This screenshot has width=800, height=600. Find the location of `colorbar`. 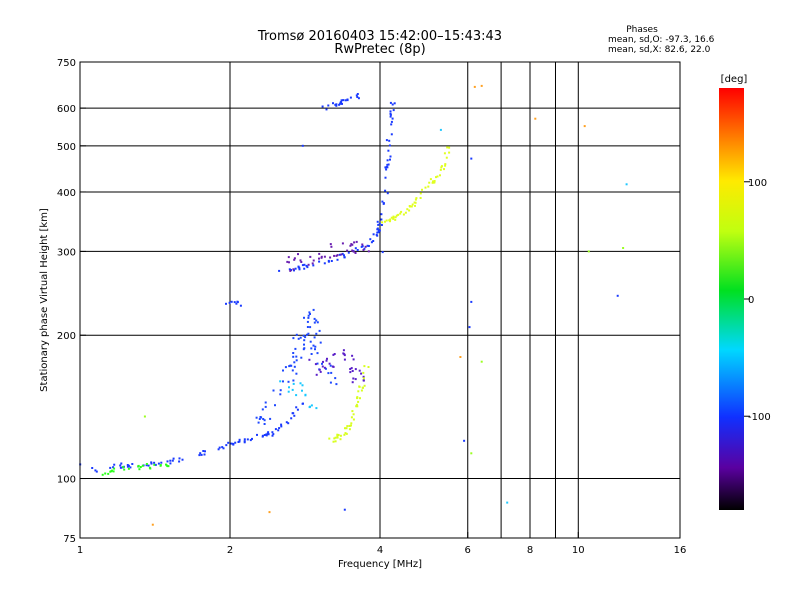

colorbar is located at coordinates (731, 299).